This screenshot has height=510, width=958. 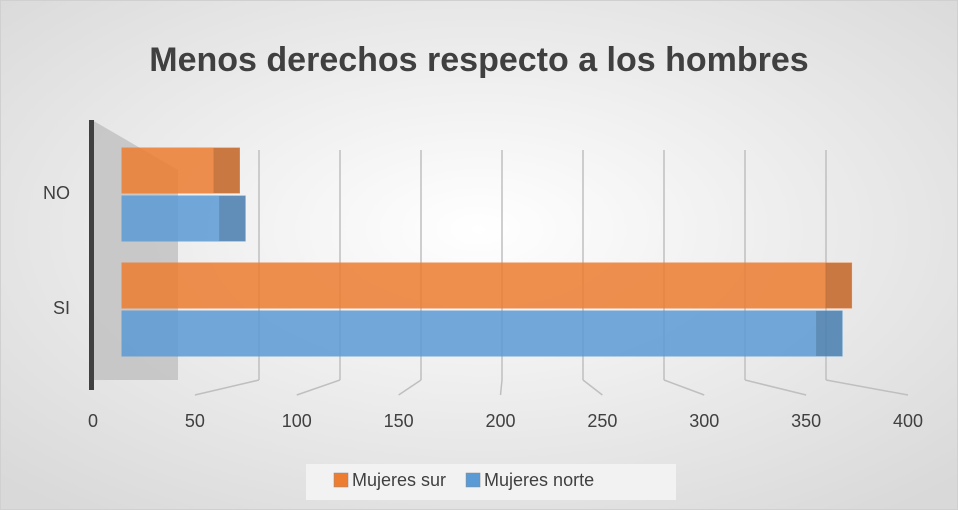 I want to click on x-tick-label: 100, so click(x=297, y=421).